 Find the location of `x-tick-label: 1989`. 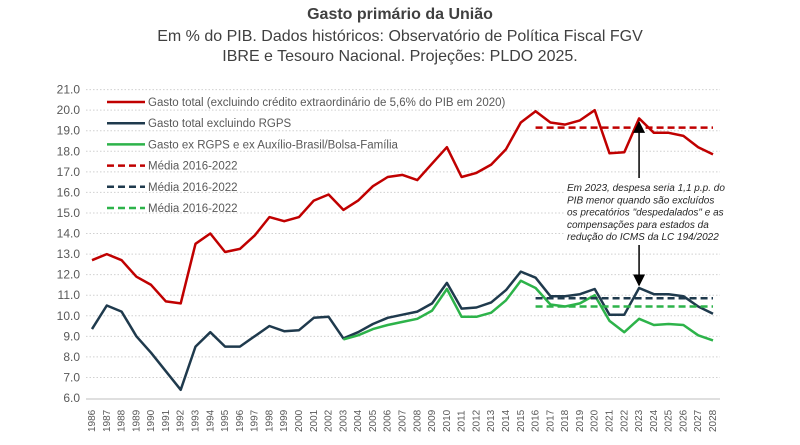

x-tick-label: 1989 is located at coordinates (136, 420).